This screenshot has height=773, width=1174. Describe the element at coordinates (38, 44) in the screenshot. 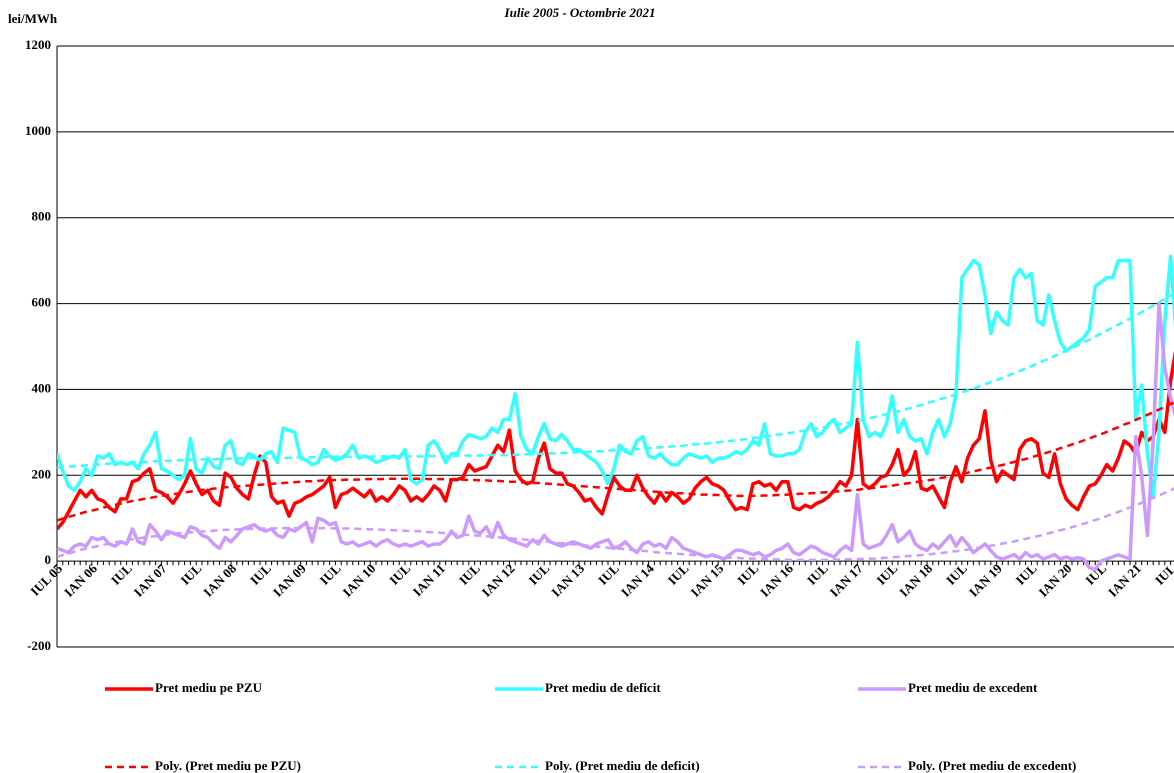

I see `y-tick-label: 1200` at that location.